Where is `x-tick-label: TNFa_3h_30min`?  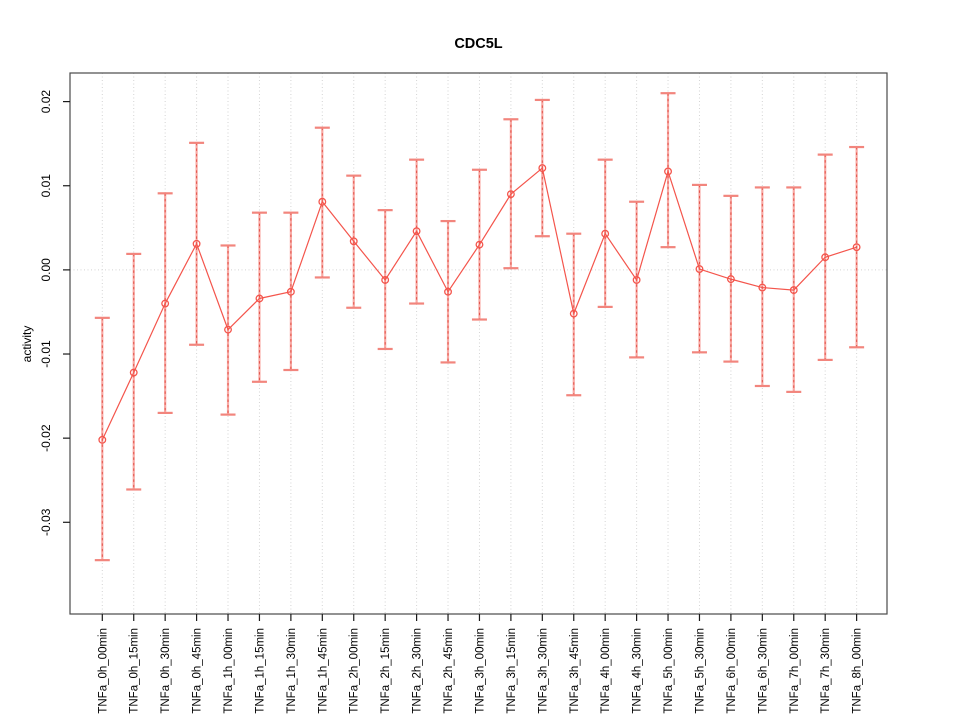
x-tick-label: TNFa_3h_30min is located at coordinates (543, 671).